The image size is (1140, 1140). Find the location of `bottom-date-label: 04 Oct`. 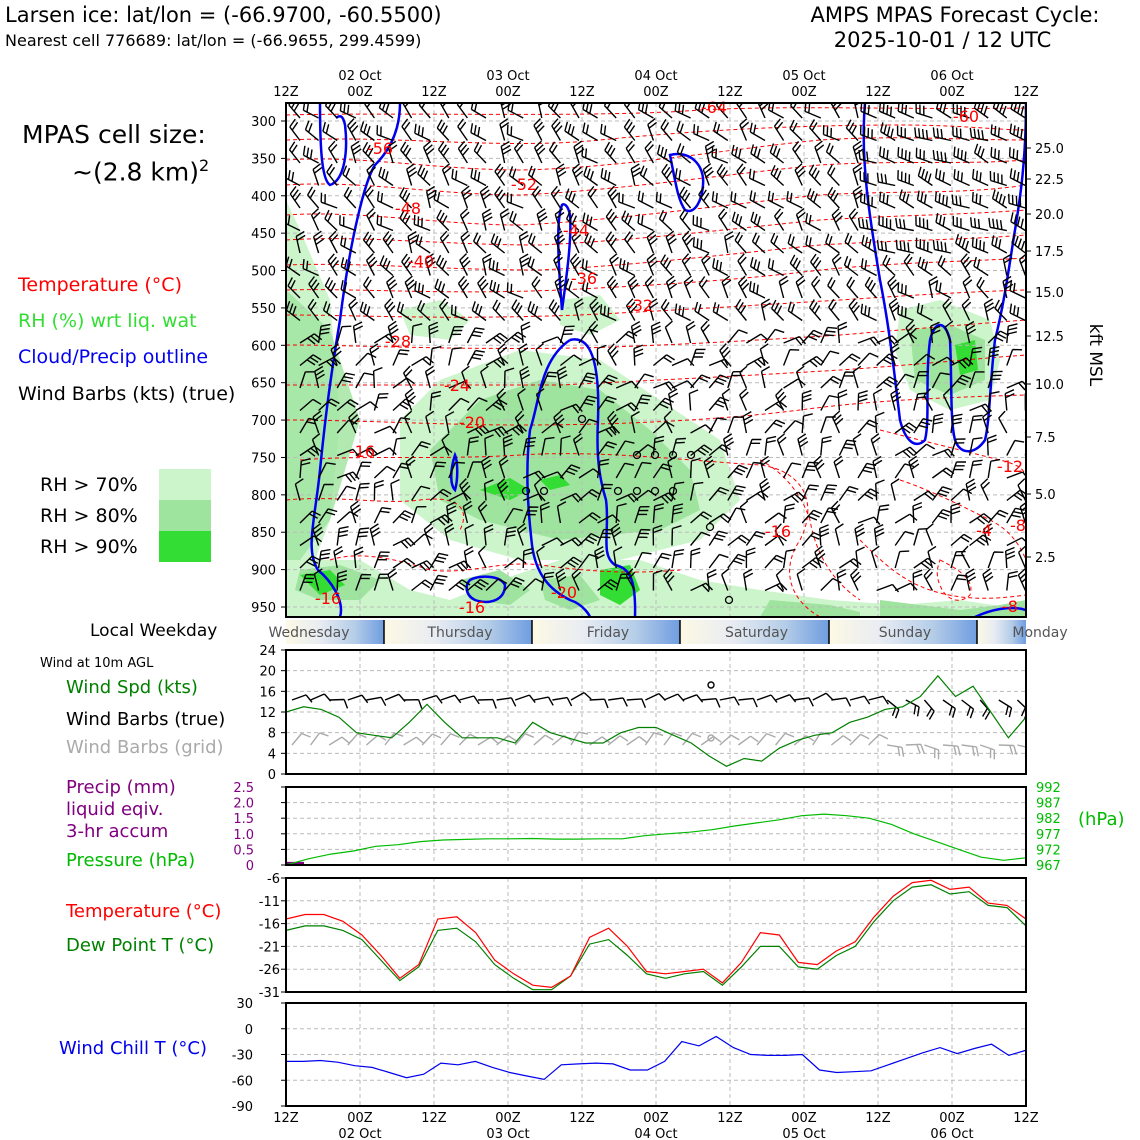

bottom-date-label: 04 Oct is located at coordinates (655, 1133).